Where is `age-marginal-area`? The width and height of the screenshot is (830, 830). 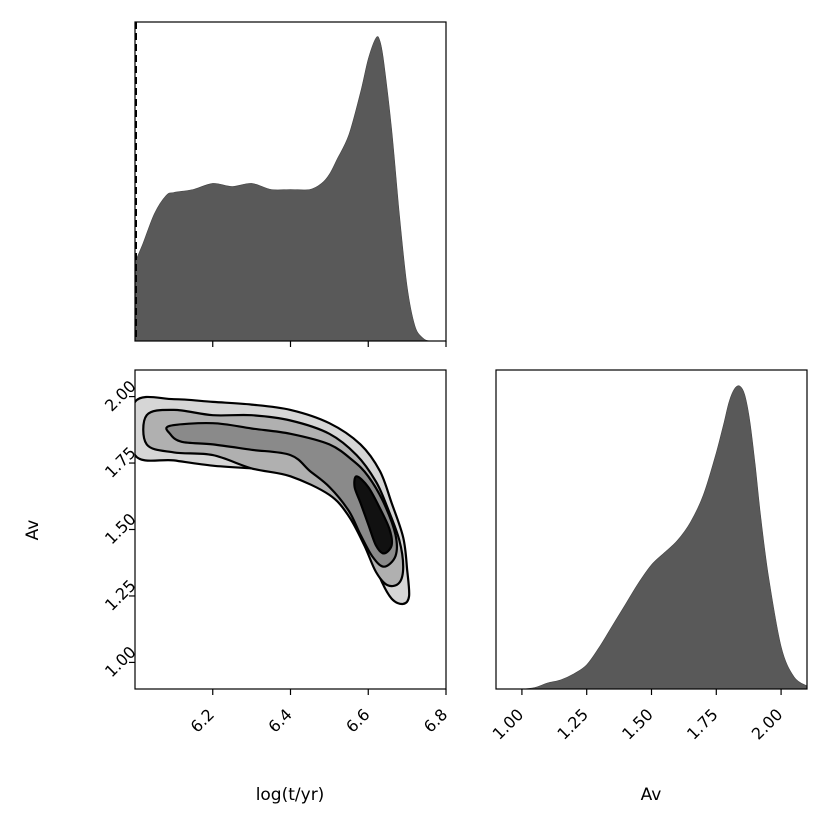 age-marginal-area is located at coordinates (290, 189).